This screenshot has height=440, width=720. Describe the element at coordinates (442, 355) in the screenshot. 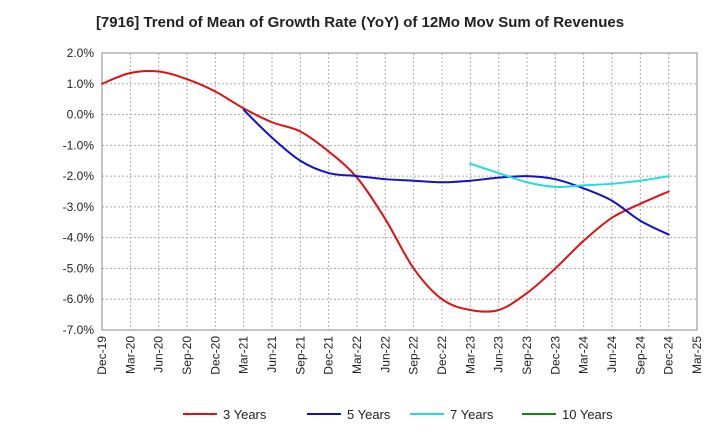

I see `x-tick-label: Dec-22` at that location.